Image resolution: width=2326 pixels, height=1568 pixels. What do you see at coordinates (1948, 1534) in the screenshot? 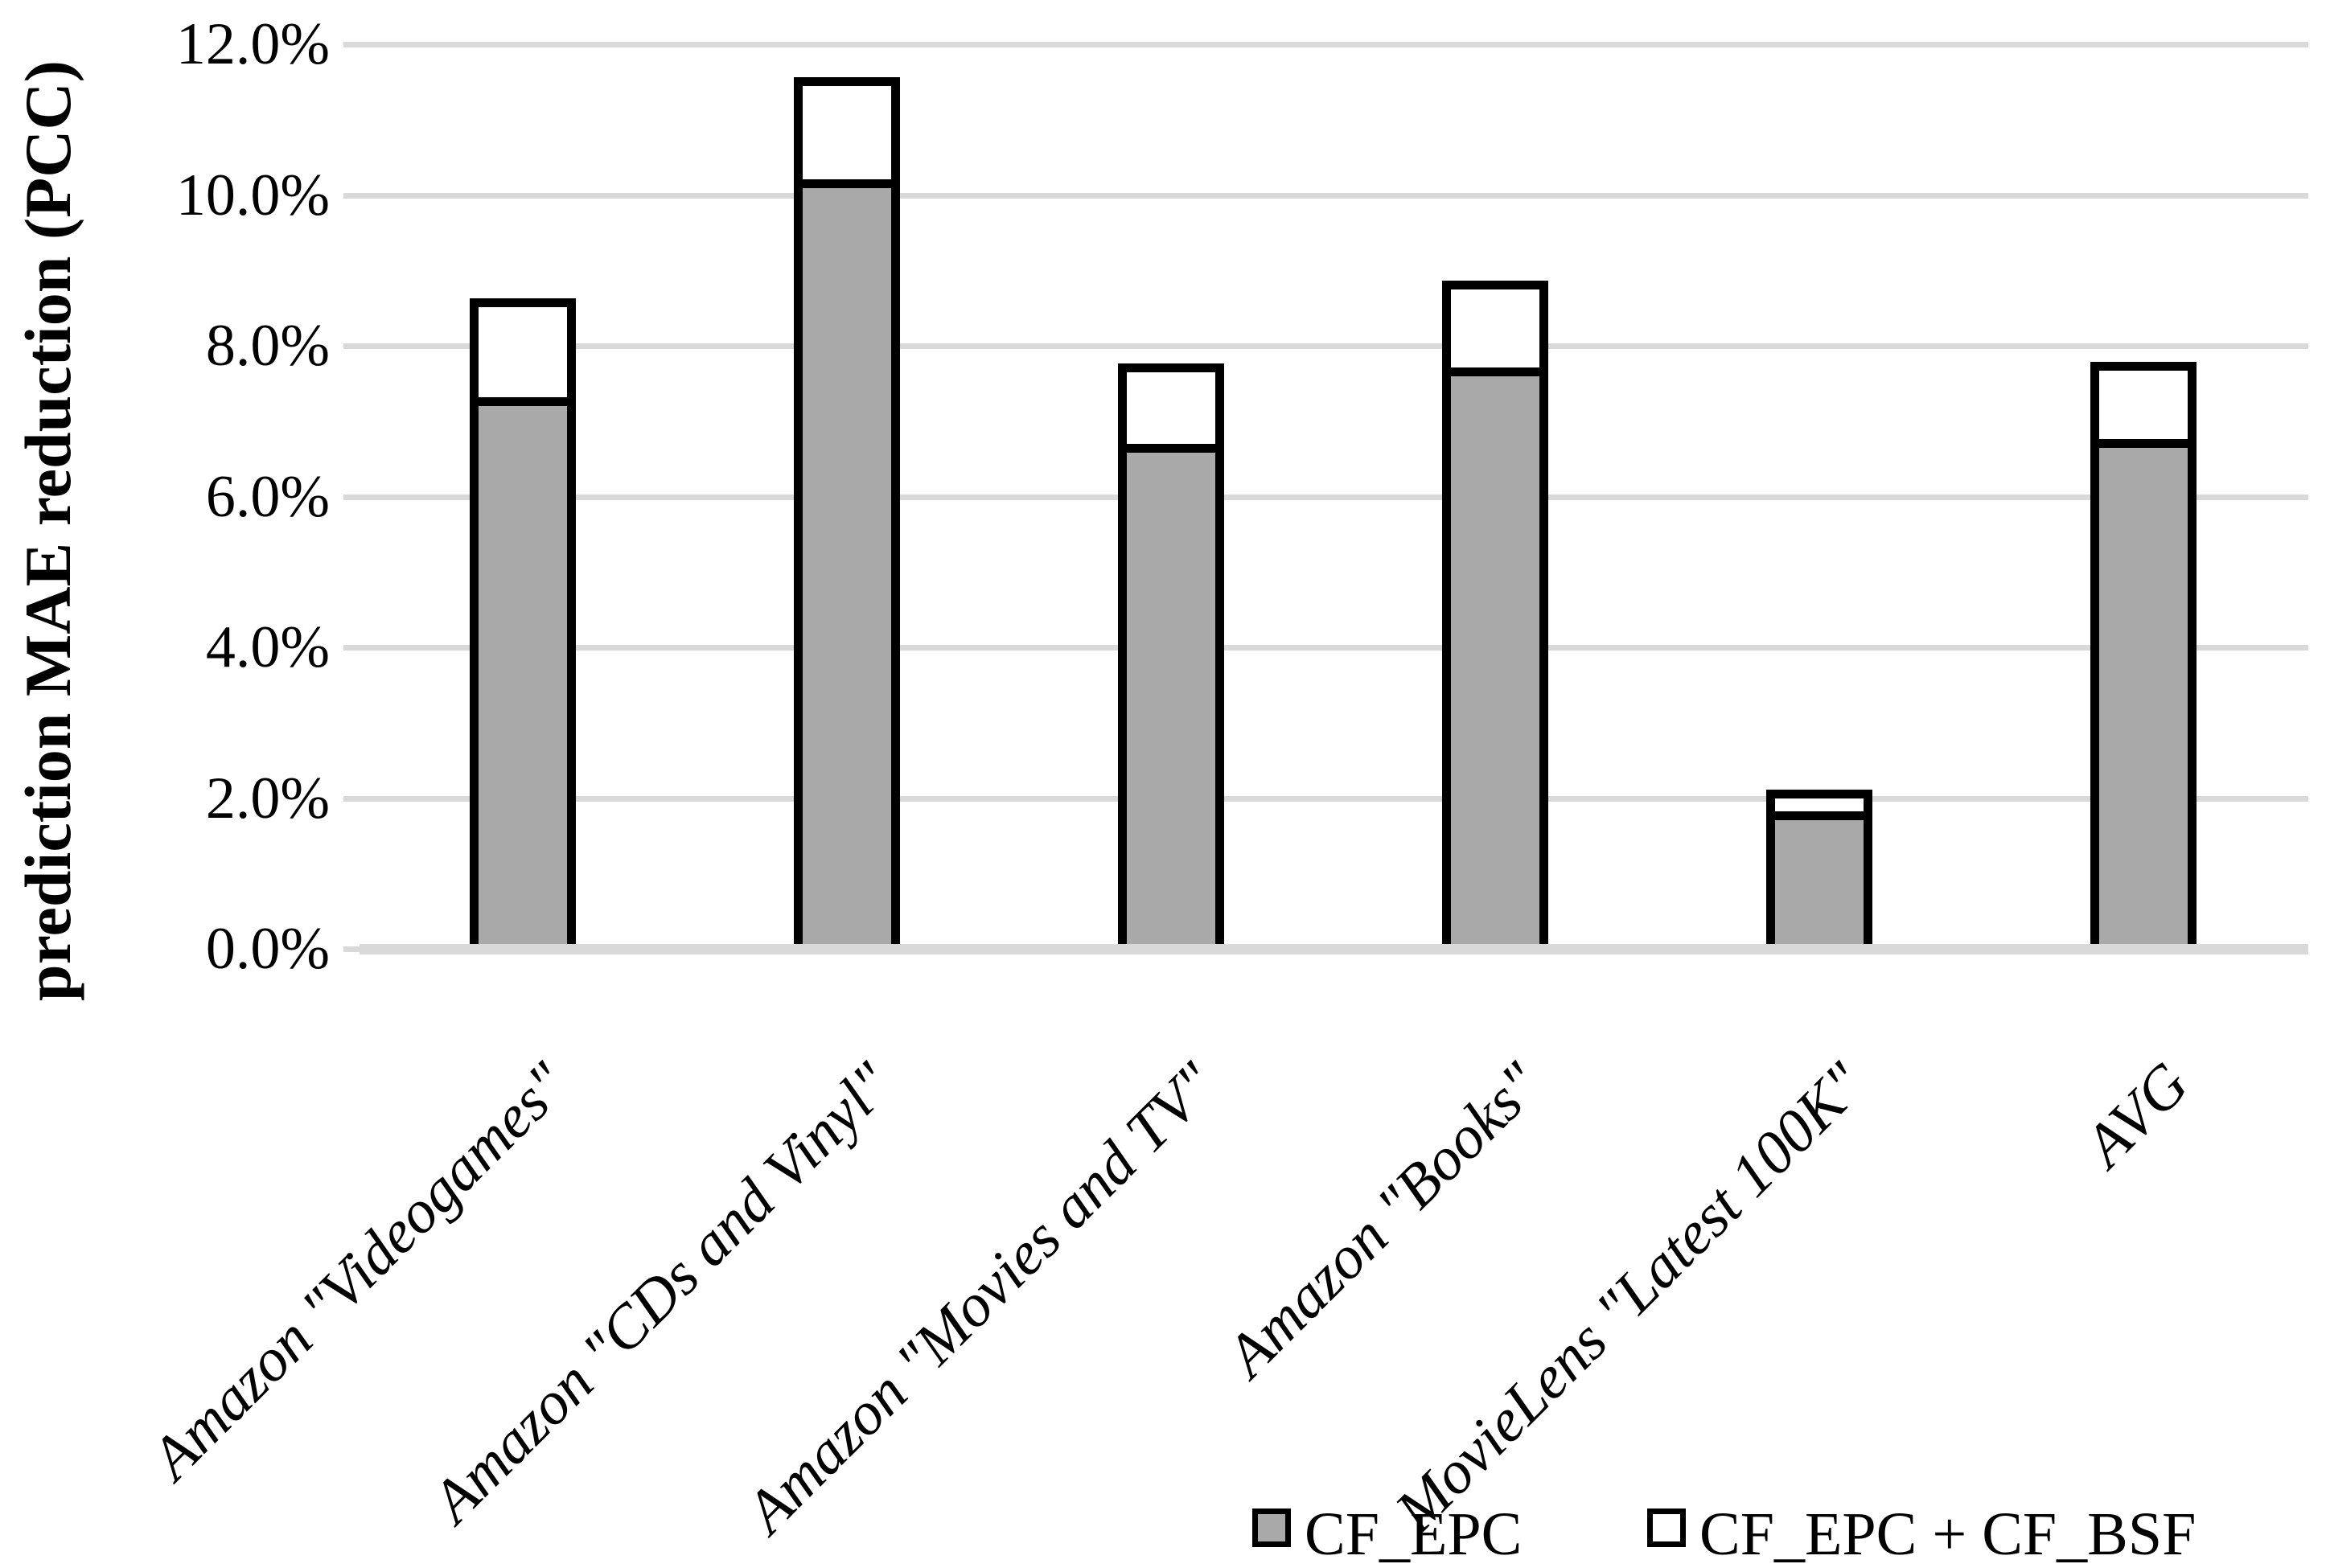
I see `legend-label-2: CF_EPC + CF_BSF` at bounding box center [1948, 1534].